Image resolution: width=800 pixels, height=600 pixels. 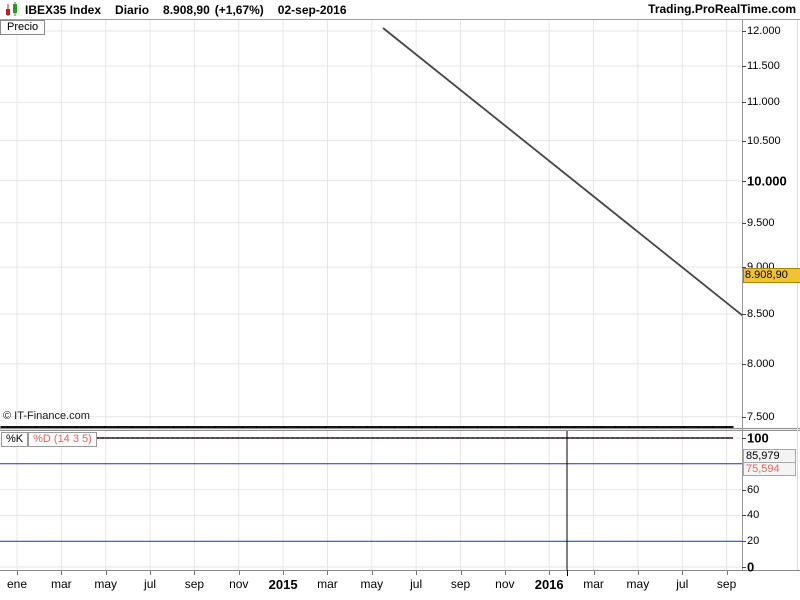 I want to click on axis-label: 20, so click(x=753, y=541).